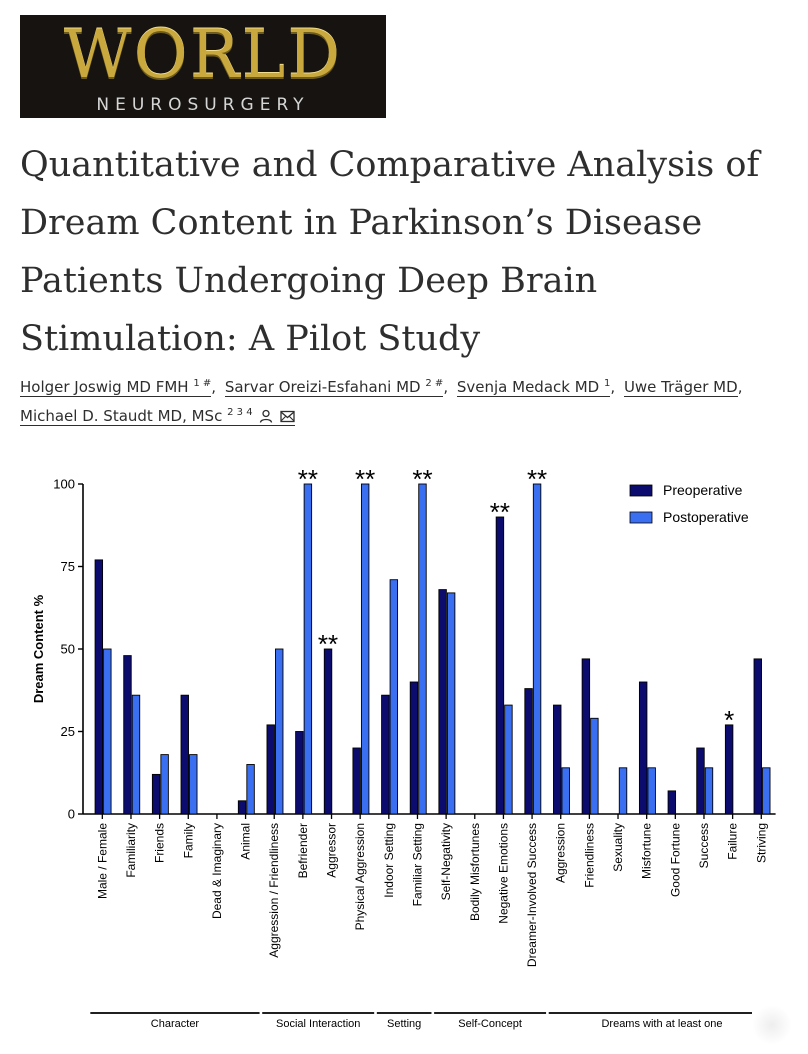  What do you see at coordinates (661, 1024) in the screenshot?
I see `group-label: Dreams with at least one` at bounding box center [661, 1024].